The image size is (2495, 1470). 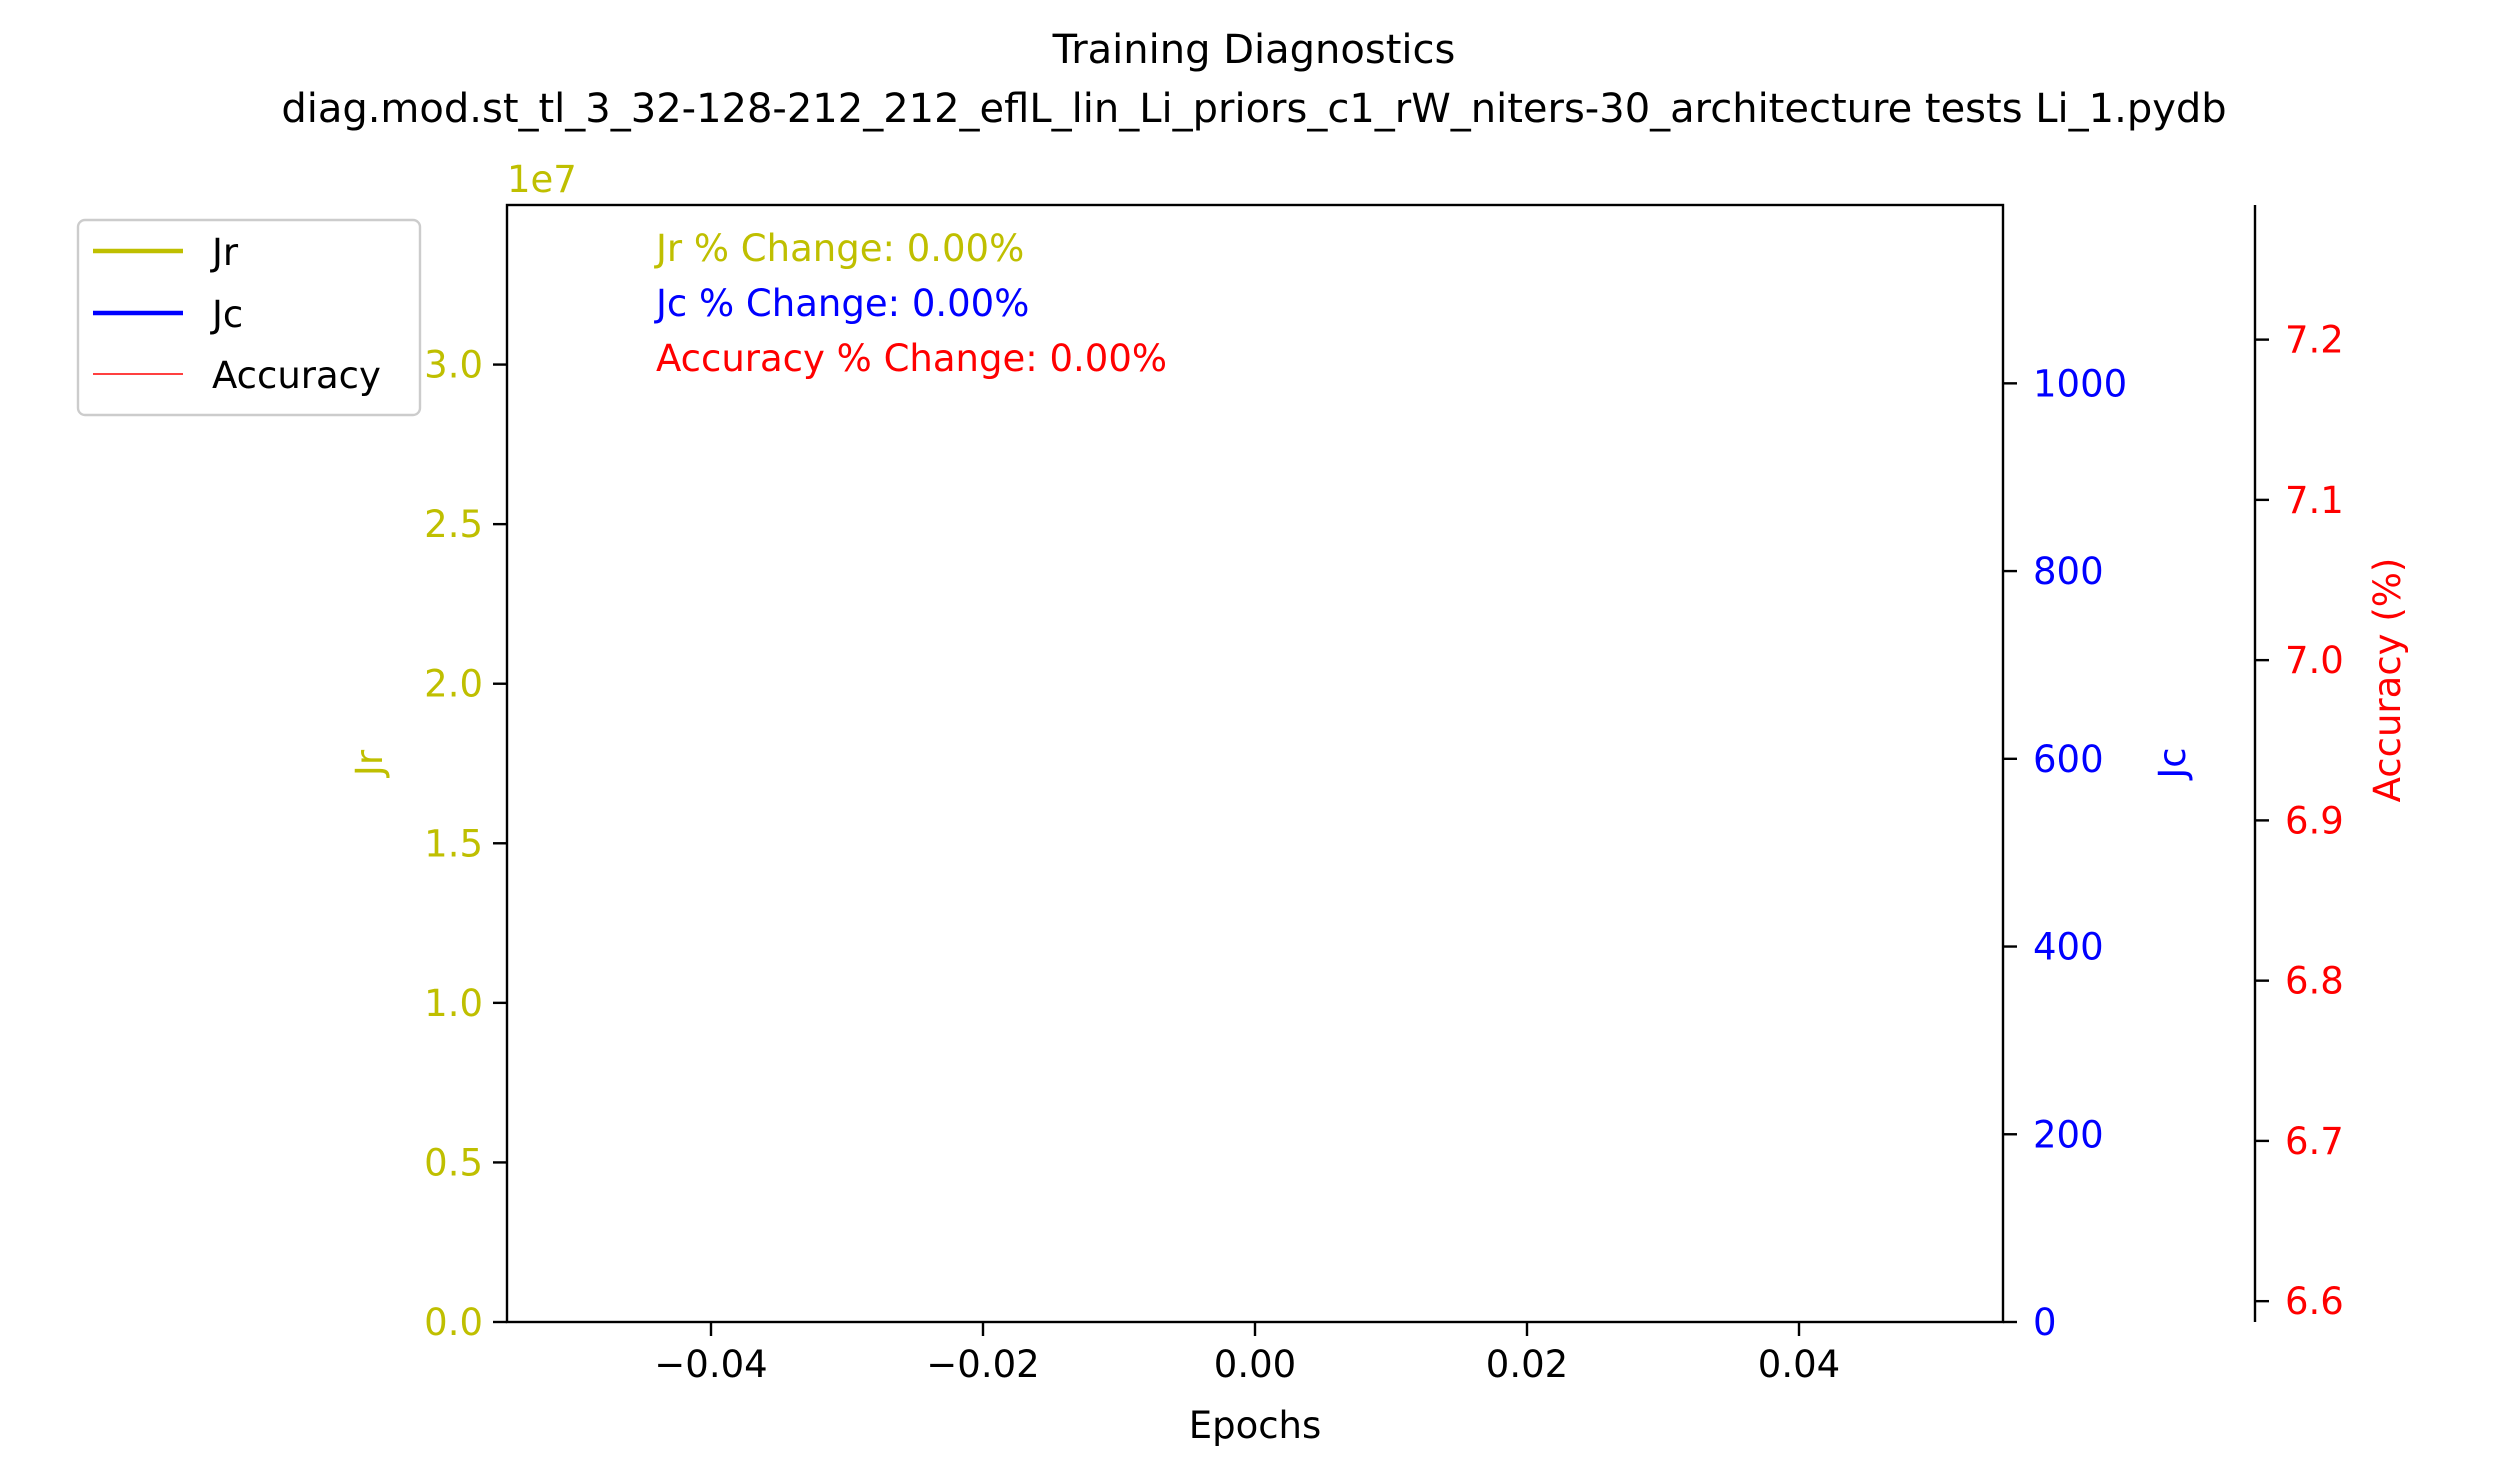 I want to click on jr-tick-label: 0.5, so click(x=453, y=1162).